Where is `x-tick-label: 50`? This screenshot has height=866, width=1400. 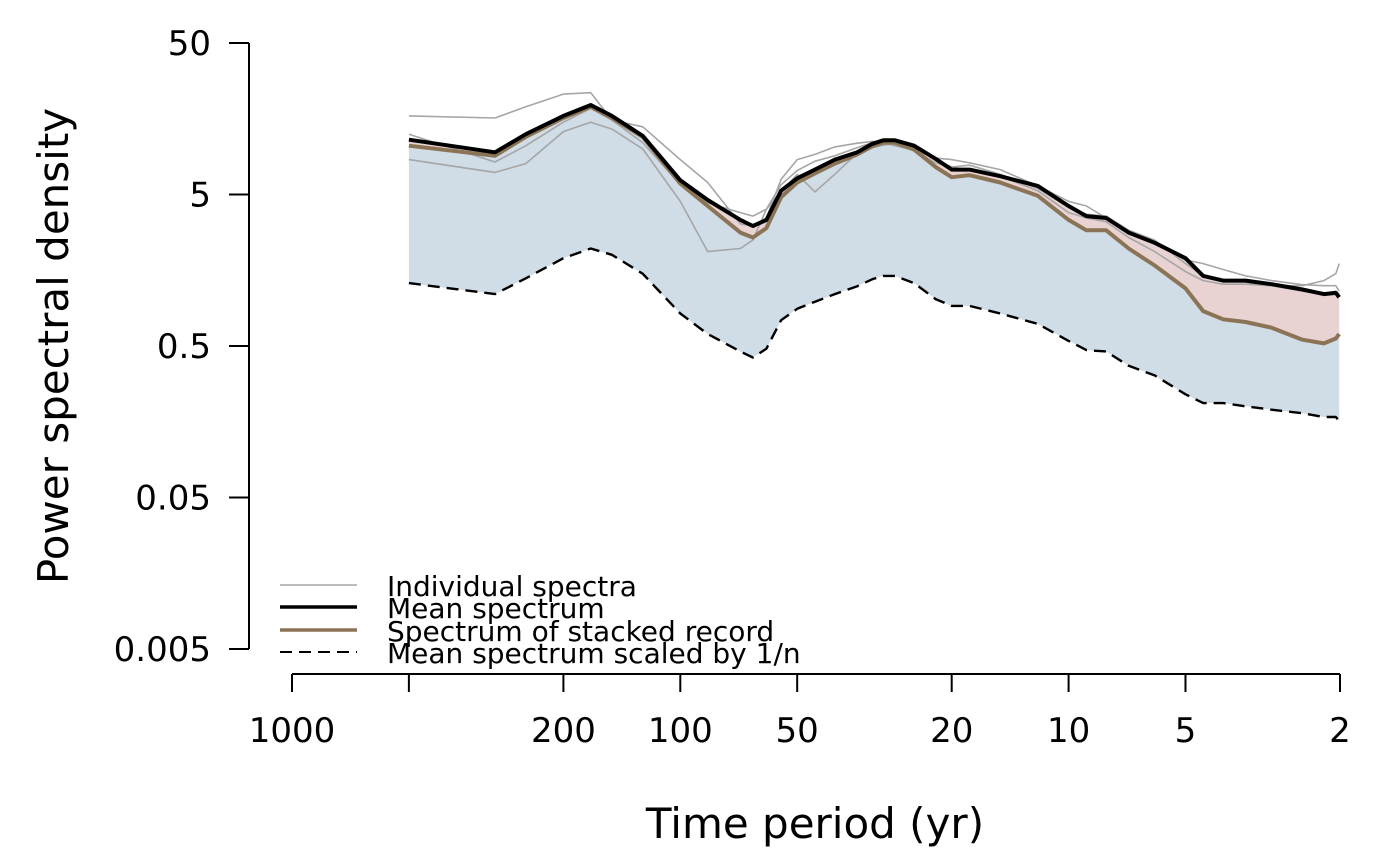 x-tick-label: 50 is located at coordinates (797, 731).